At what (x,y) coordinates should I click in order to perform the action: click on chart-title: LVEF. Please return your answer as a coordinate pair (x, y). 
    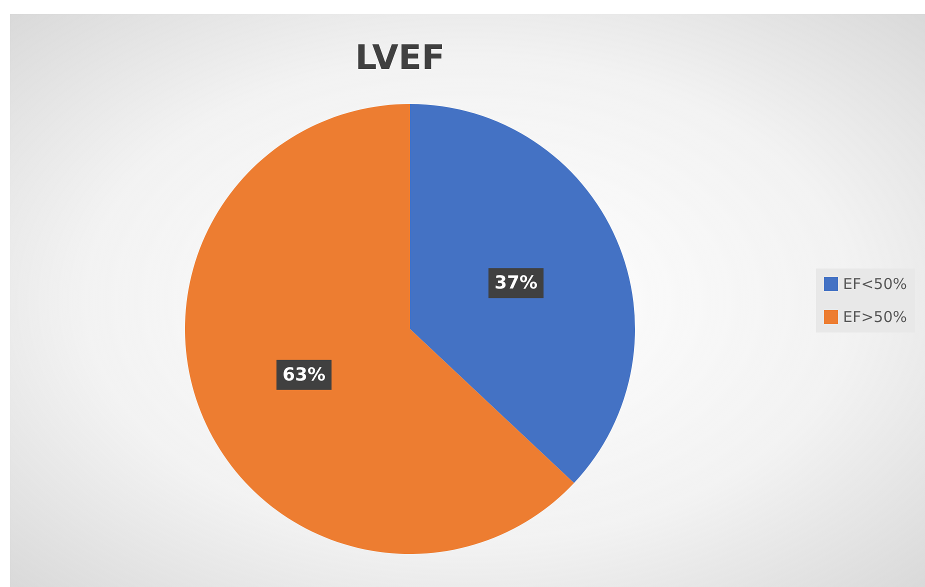
    Looking at the image, I should click on (400, 58).